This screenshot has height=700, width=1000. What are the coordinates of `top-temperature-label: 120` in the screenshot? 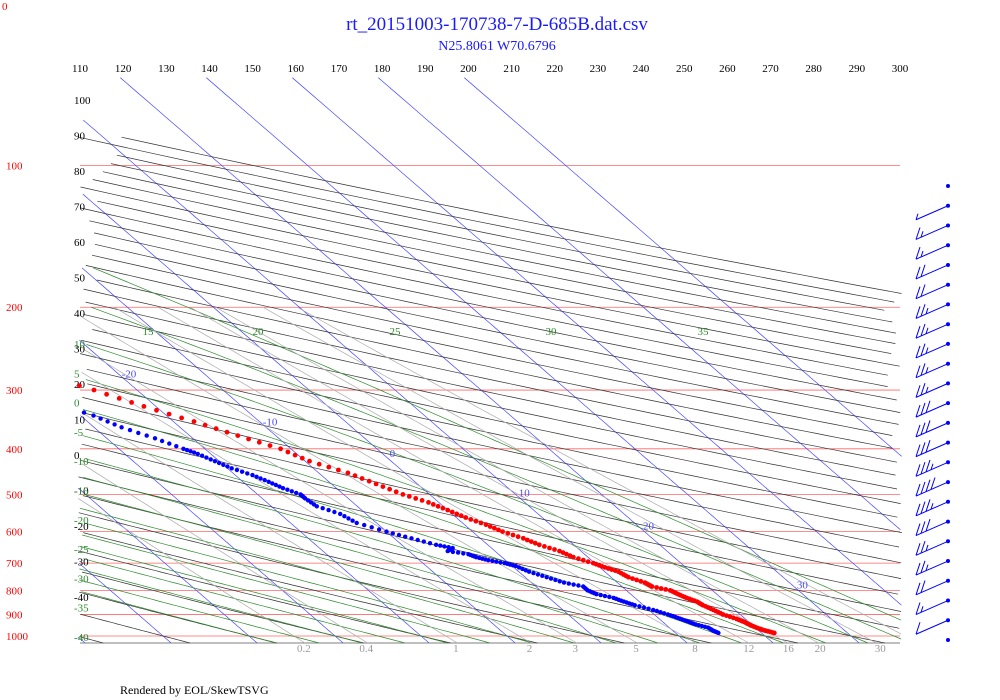 It's located at (123, 69).